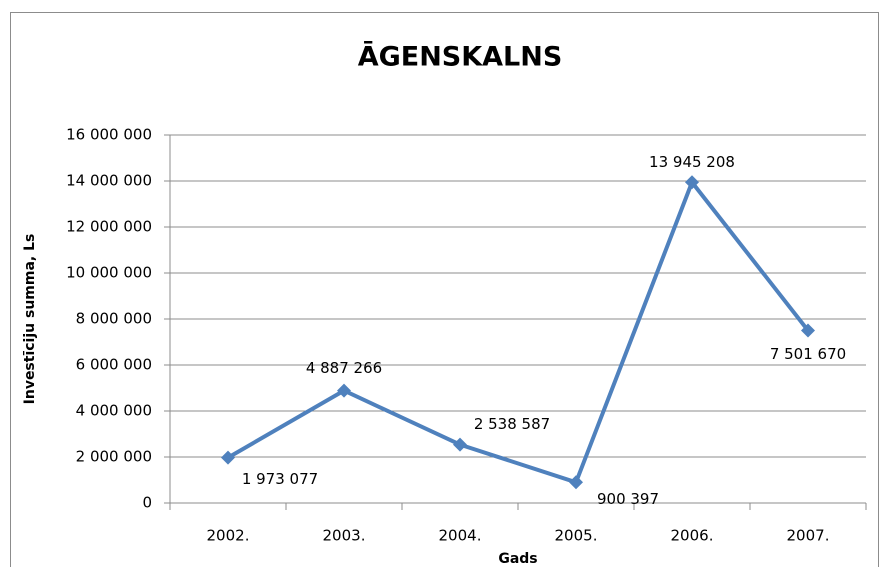 This screenshot has height=567, width=887. Describe the element at coordinates (114, 365) in the screenshot. I see `y-tick-label: 6 000 000` at that location.